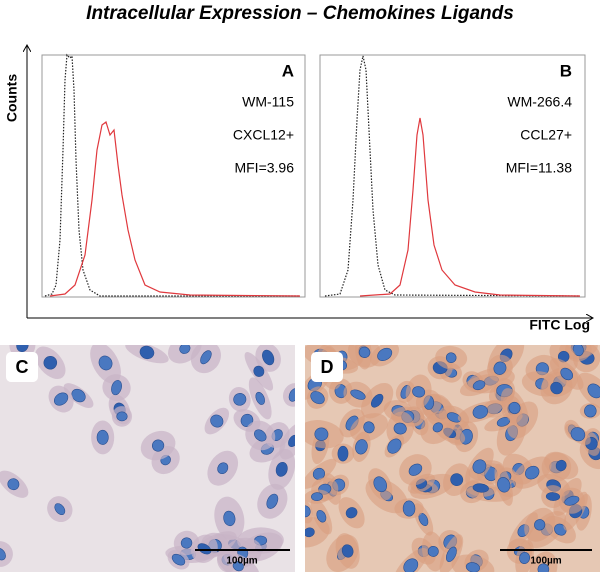 Image resolution: width=600 pixels, height=577 pixels. Describe the element at coordinates (566, 70) in the screenshot. I see `panel-label: B` at that location.